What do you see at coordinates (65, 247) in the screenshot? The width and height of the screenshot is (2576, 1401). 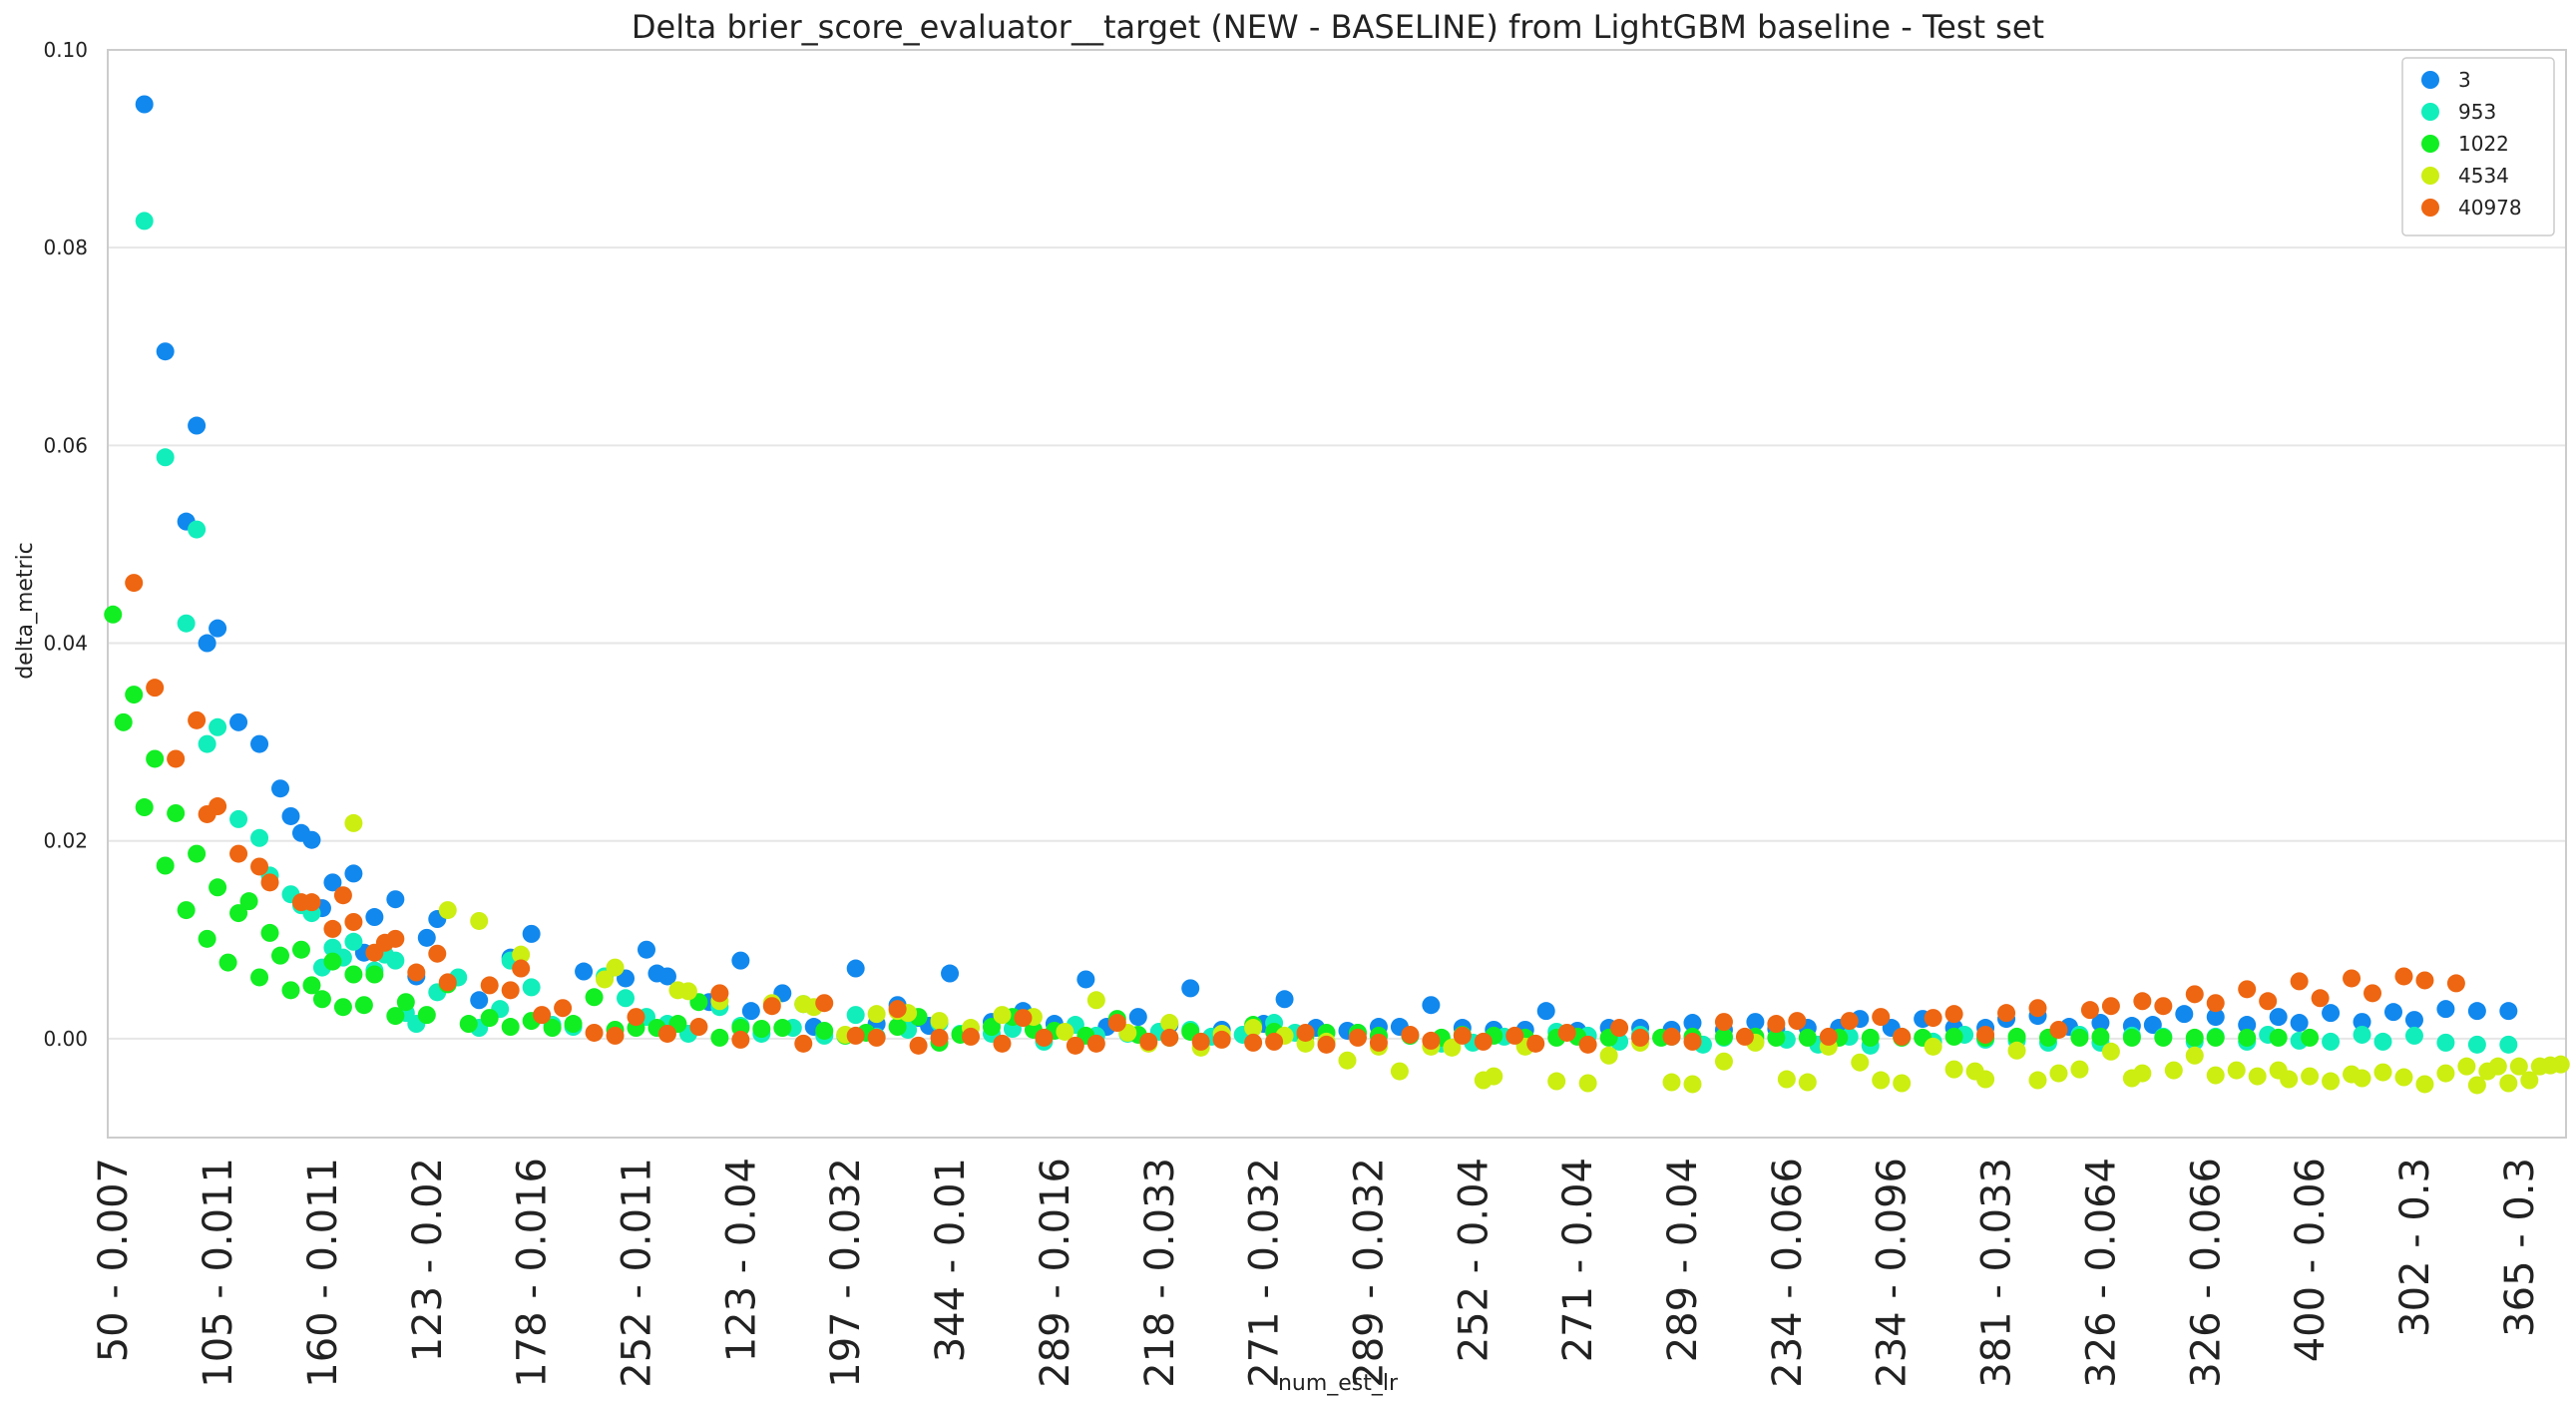 I see `y-tick-label: 0.08` at bounding box center [65, 247].